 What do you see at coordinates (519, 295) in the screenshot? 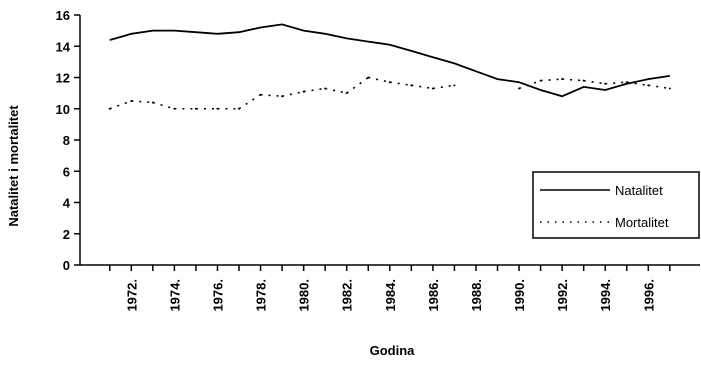
I see `x-tick-label: 1990.` at bounding box center [519, 295].